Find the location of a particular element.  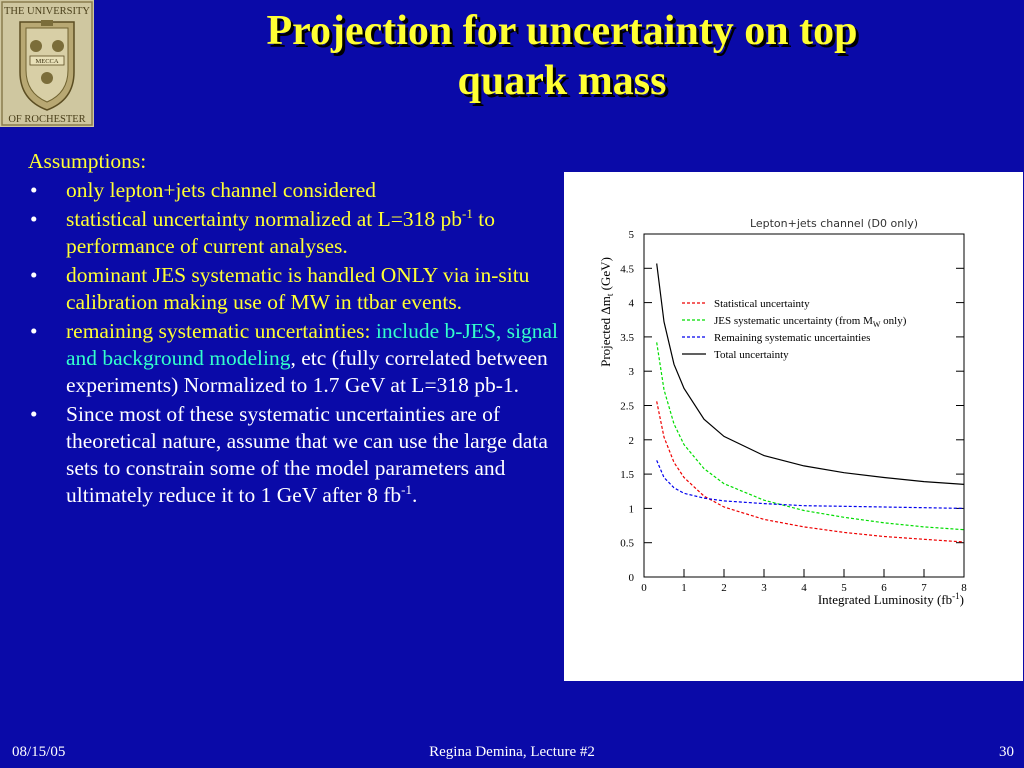

x-tick-label: 4 is located at coordinates (804, 588).